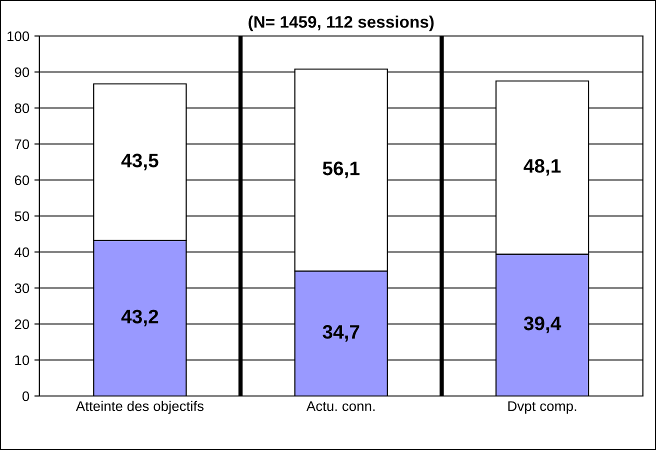 The height and width of the screenshot is (450, 656). Describe the element at coordinates (22, 216) in the screenshot. I see `y-tick-label: 50` at that location.